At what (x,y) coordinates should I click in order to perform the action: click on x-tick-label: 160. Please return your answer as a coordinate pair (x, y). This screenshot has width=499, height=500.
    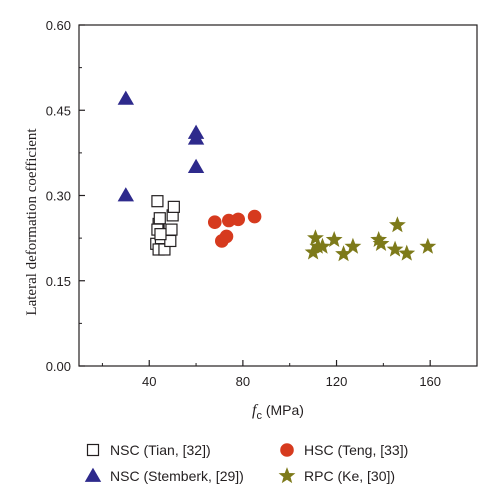
    Looking at the image, I should click on (430, 381).